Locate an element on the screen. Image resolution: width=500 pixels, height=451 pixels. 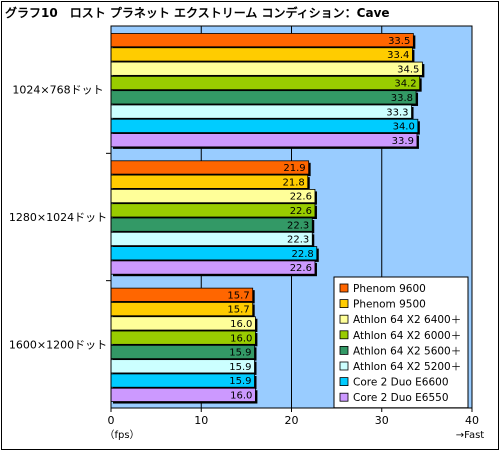
x-axis-unit-label: （fps） is located at coordinates (121, 435).